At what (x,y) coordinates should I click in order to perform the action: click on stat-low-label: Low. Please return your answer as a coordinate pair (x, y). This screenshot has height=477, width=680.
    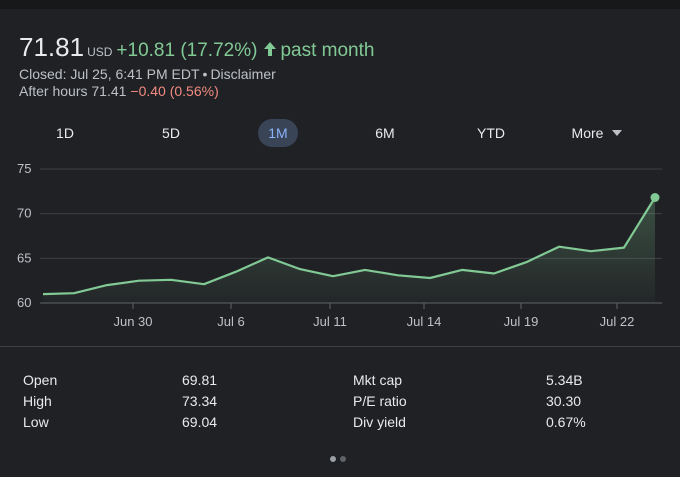
    Looking at the image, I should click on (36, 422).